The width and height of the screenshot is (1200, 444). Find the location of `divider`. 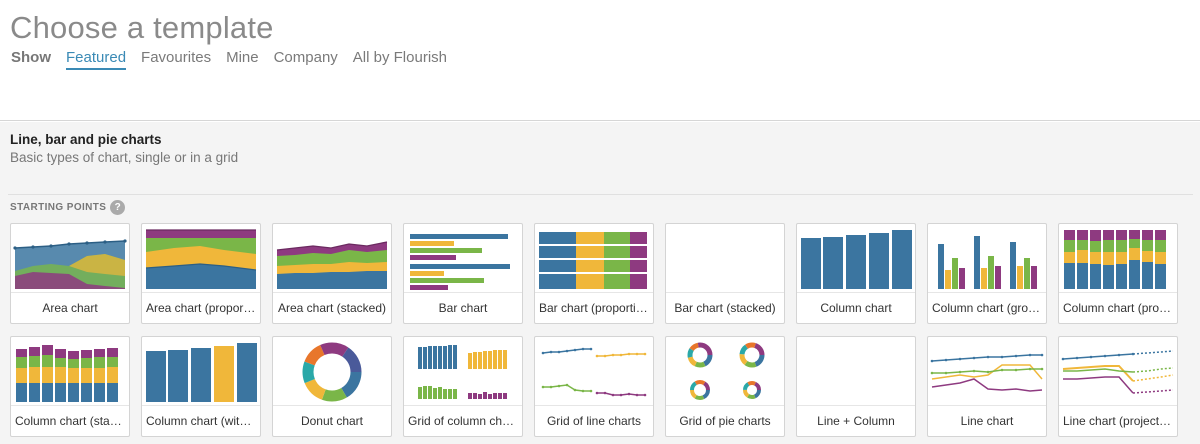

divider is located at coordinates (600, 194).